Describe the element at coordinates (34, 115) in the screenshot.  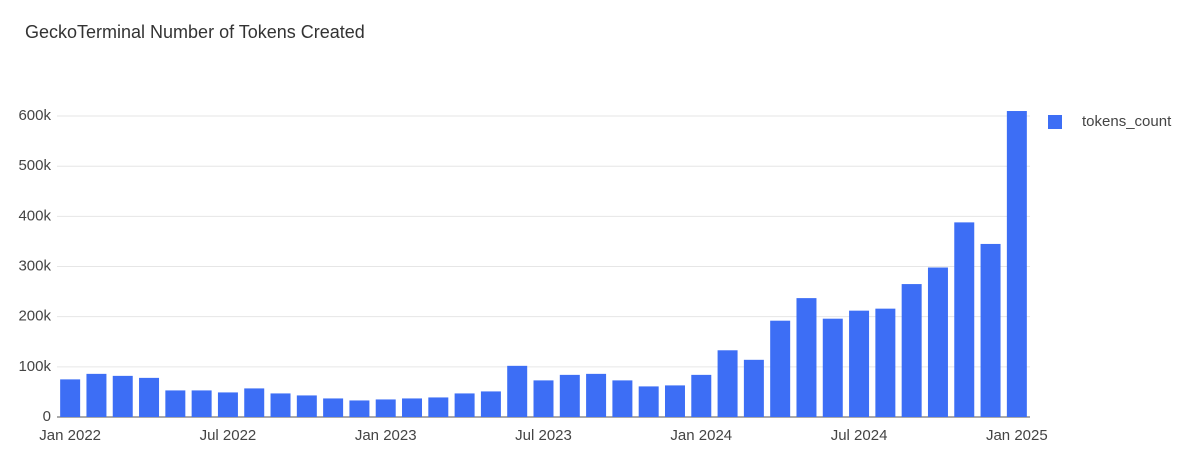
I see `y-tick-label: 600k` at that location.